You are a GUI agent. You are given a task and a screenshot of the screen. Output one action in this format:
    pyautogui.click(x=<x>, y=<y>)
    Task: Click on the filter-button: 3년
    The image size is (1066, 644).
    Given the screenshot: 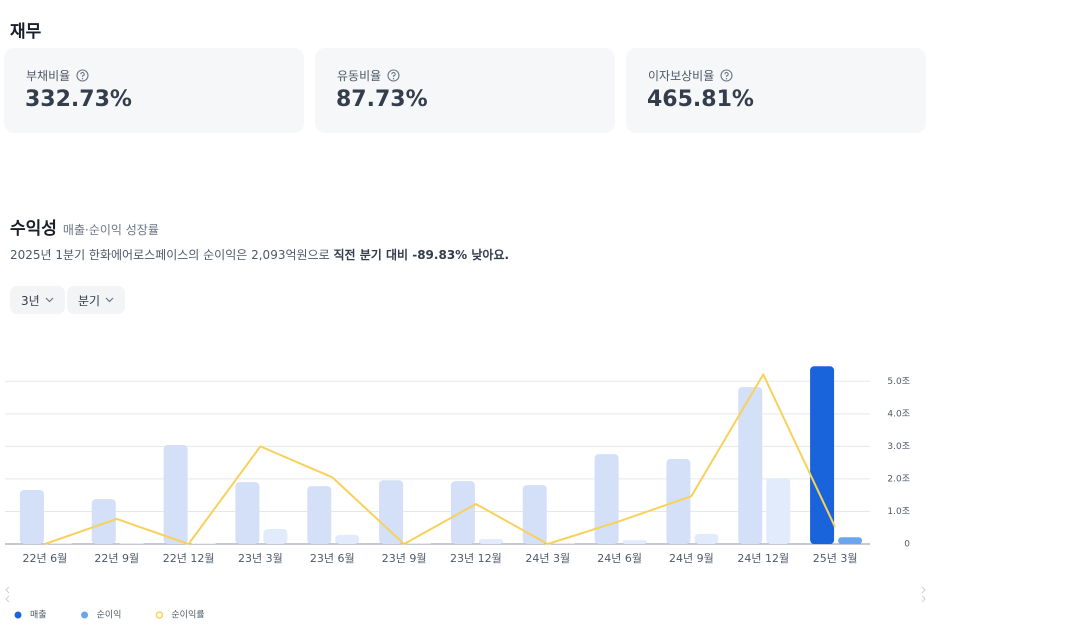 What is the action you would take?
    pyautogui.click(x=37, y=300)
    